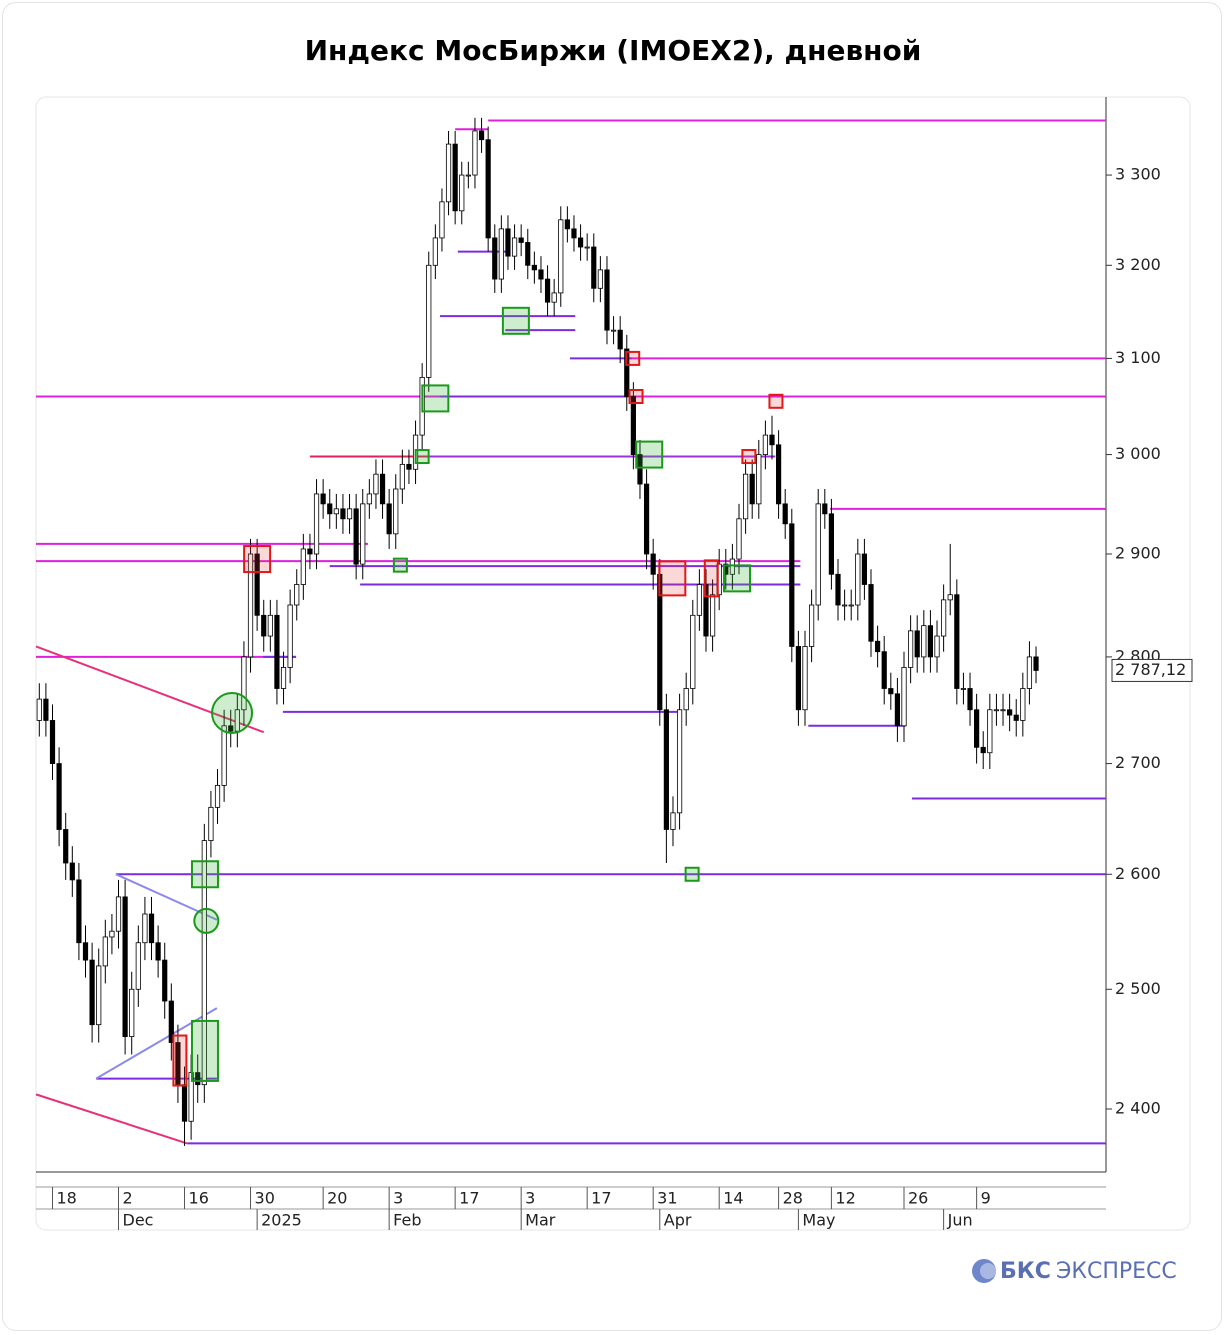  I want to click on y-tick-label: 3 200, so click(1138, 264).